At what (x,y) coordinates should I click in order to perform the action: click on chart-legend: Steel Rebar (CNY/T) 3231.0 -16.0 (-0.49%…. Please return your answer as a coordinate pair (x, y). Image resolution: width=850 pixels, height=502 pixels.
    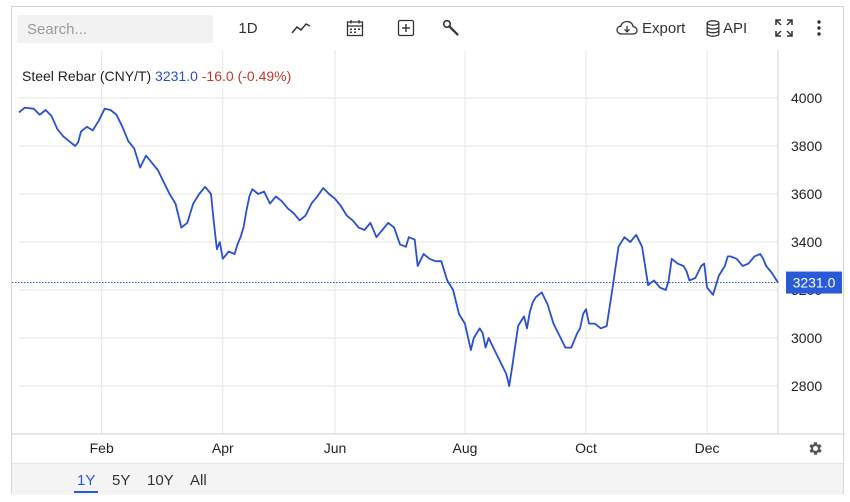
    Looking at the image, I should click on (156, 76).